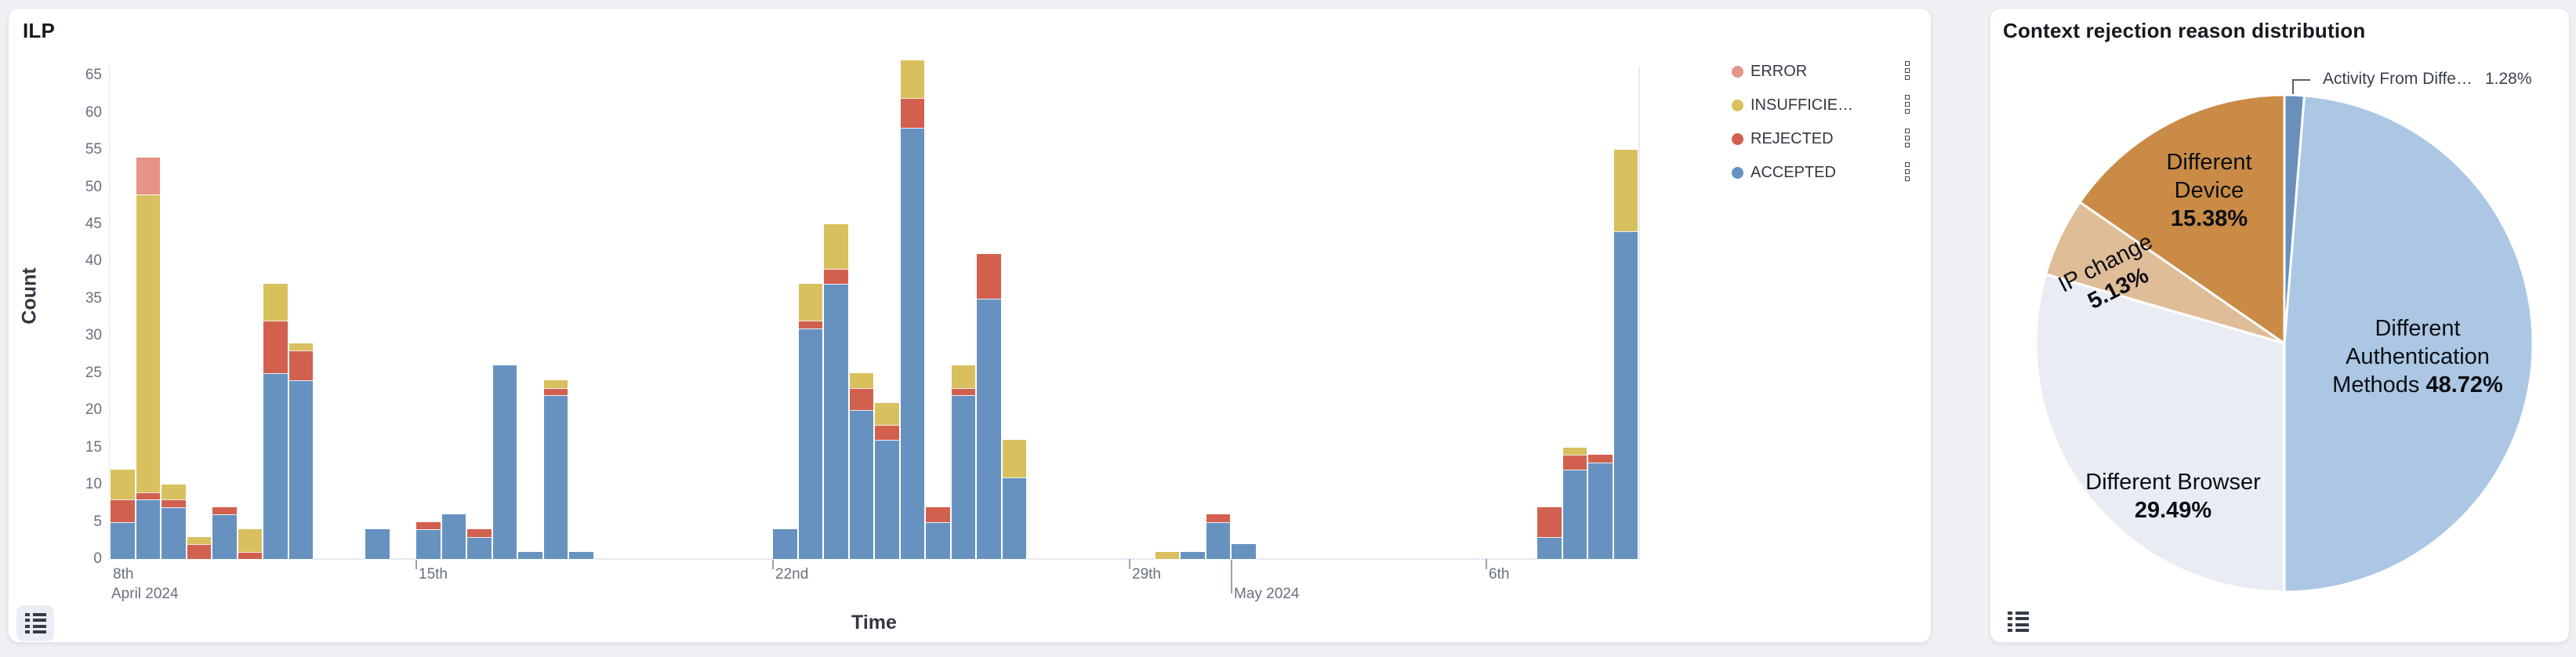 The width and height of the screenshot is (2576, 657). I want to click on pie-slice-different-browser, so click(2160, 433).